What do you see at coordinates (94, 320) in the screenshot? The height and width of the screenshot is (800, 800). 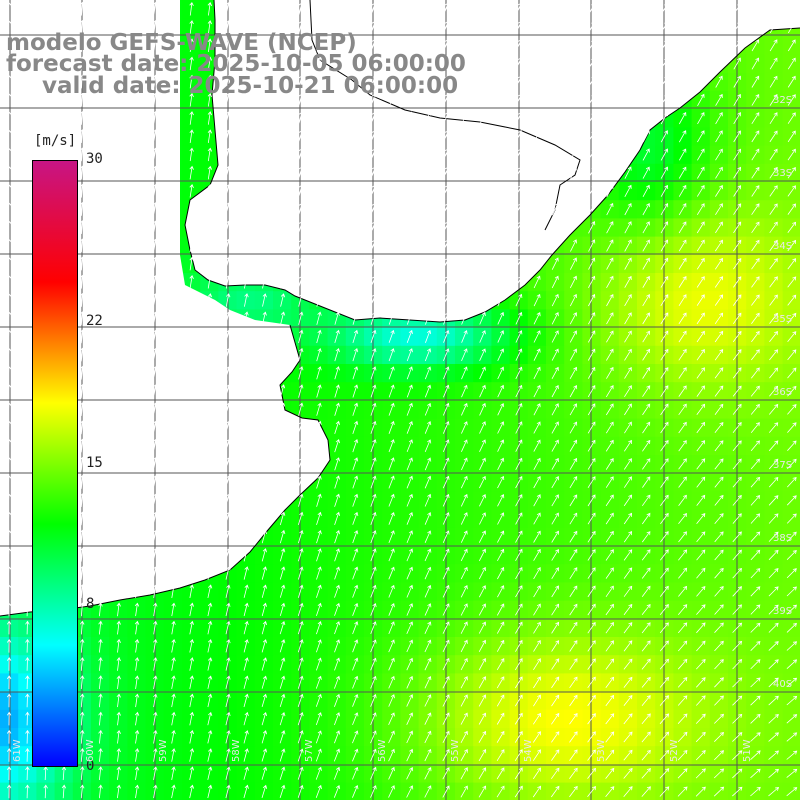 I see `colorbar-tick-label: 22` at bounding box center [94, 320].